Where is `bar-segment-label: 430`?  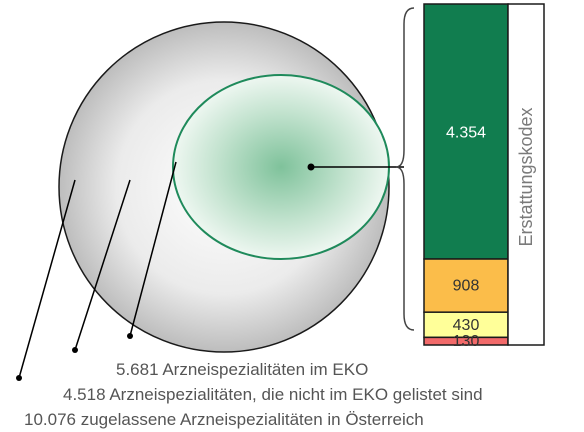
bar-segment-label: 430 is located at coordinates (466, 325).